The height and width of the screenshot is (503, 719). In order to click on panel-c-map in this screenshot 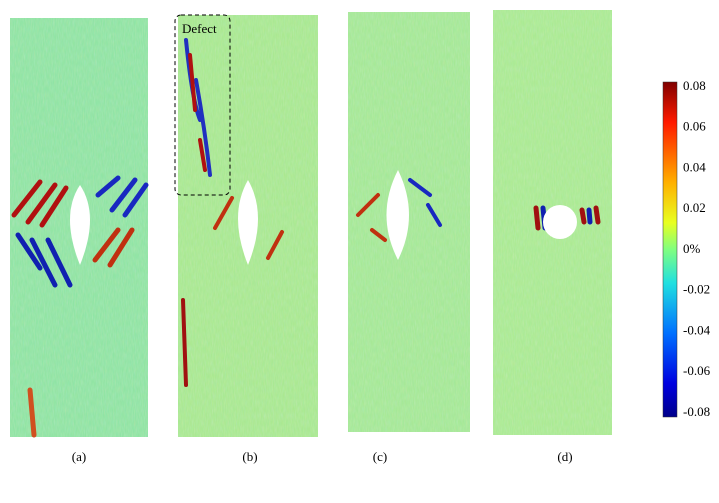, I will do `click(409, 222)`.